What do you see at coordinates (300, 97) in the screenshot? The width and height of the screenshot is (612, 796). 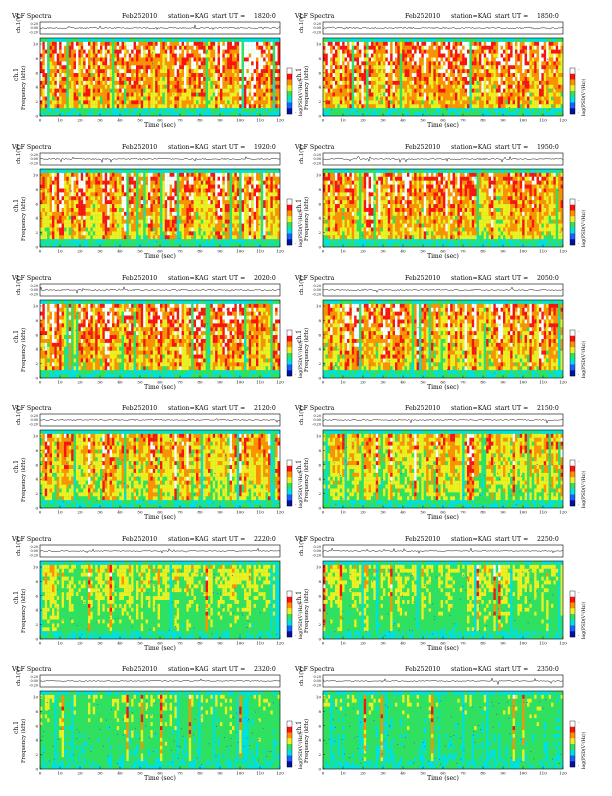 I see `colorbar-label: log(PSD(V²/Hz))` at bounding box center [300, 97].